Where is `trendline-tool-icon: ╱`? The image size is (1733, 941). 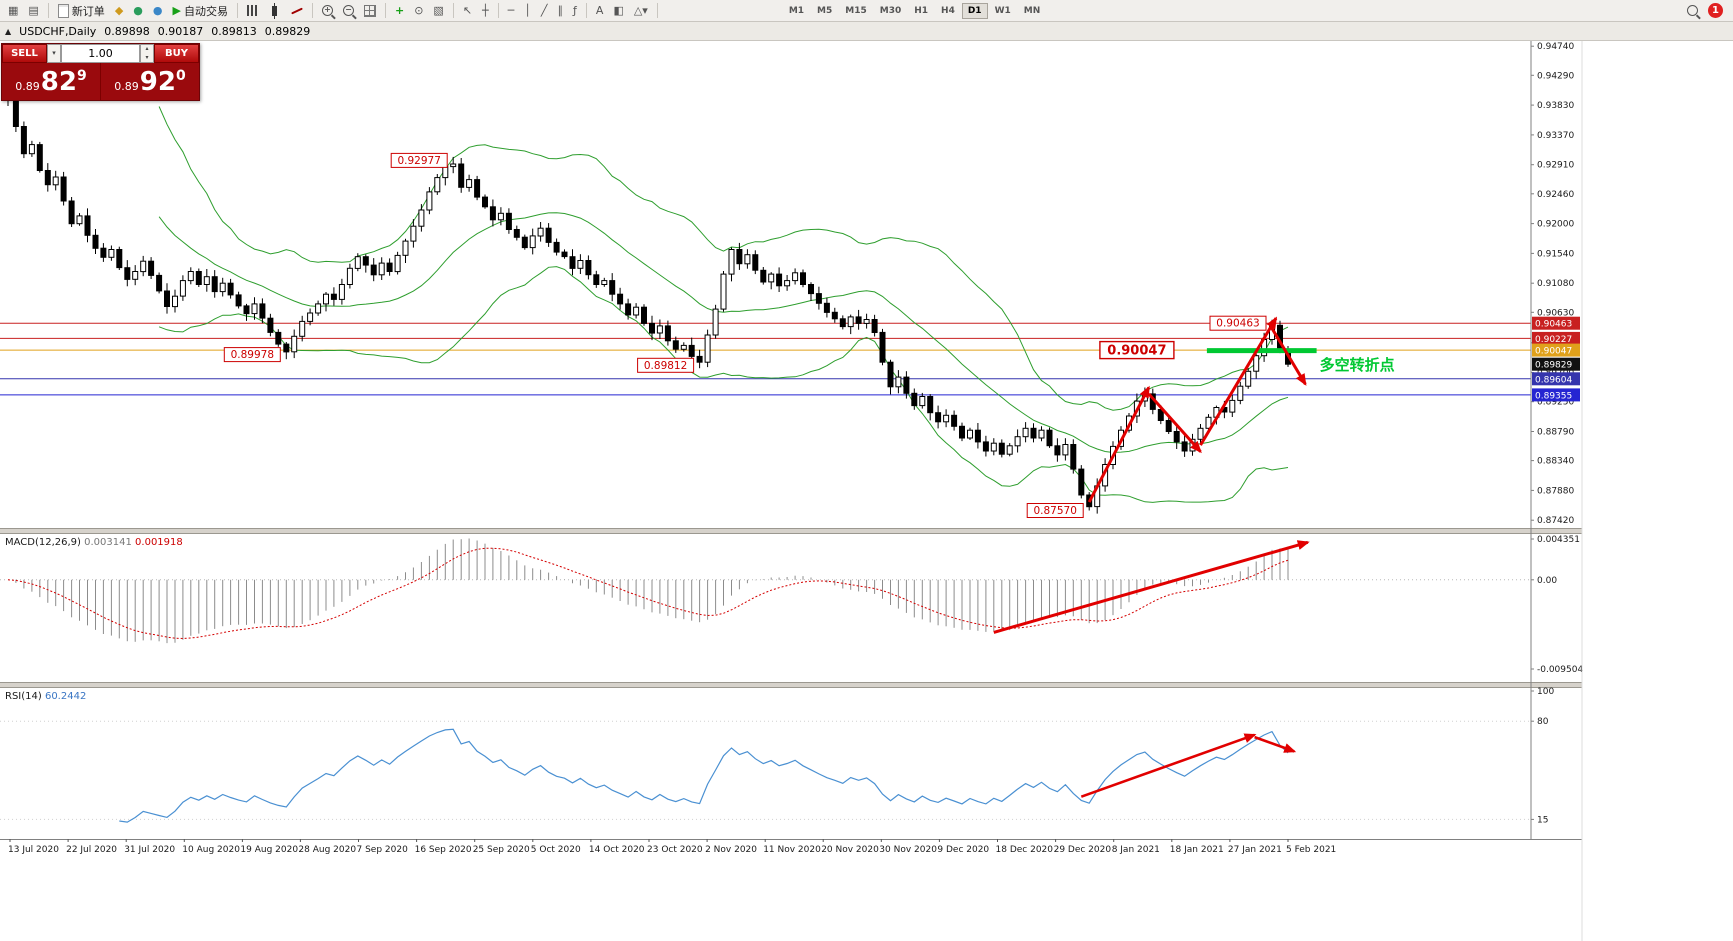 trendline-tool-icon: ╱ is located at coordinates (544, 11).